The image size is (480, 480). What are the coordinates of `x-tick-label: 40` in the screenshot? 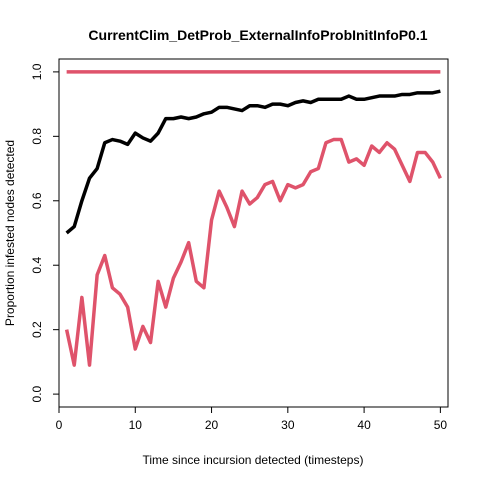 It's located at (364, 425).